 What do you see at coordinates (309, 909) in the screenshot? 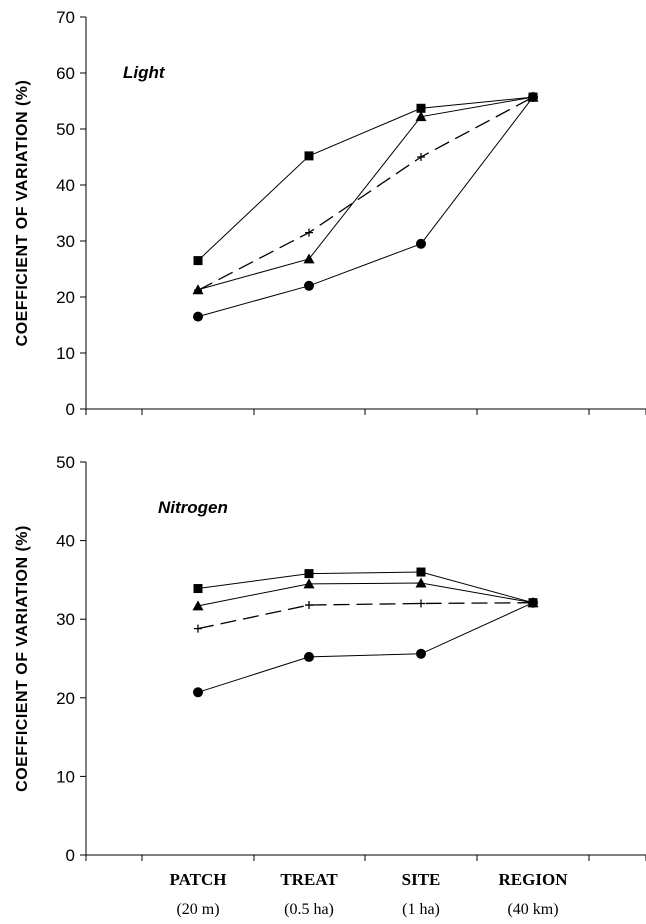
I see `x-category-sublabel: (0.5 ha)` at bounding box center [309, 909].